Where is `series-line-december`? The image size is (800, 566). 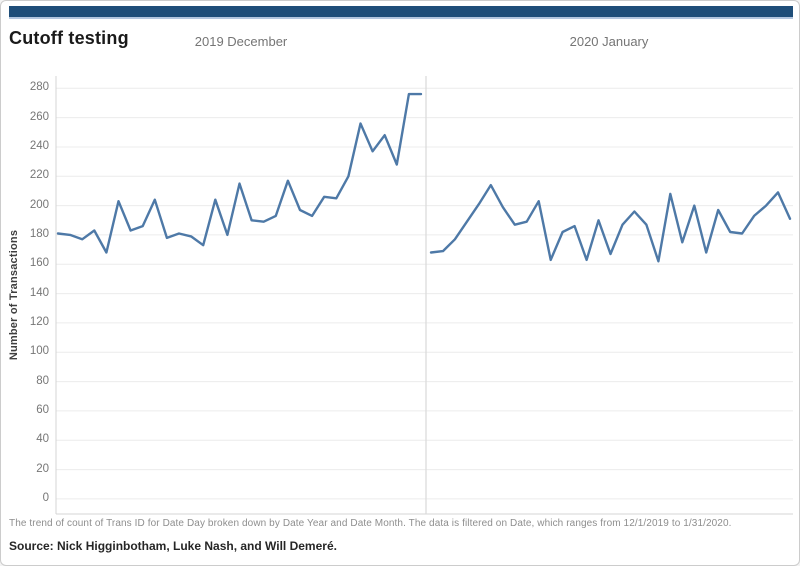 series-line-december is located at coordinates (239, 173).